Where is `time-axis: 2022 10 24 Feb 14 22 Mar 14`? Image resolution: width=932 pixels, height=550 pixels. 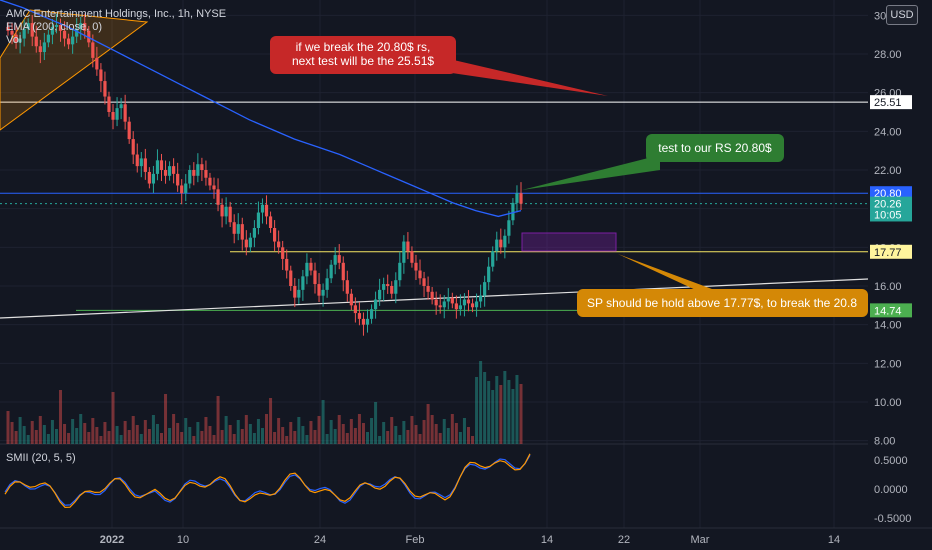
time-axis: 2022 10 24 Feb 14 22 Mar 14 is located at coordinates (466, 538).